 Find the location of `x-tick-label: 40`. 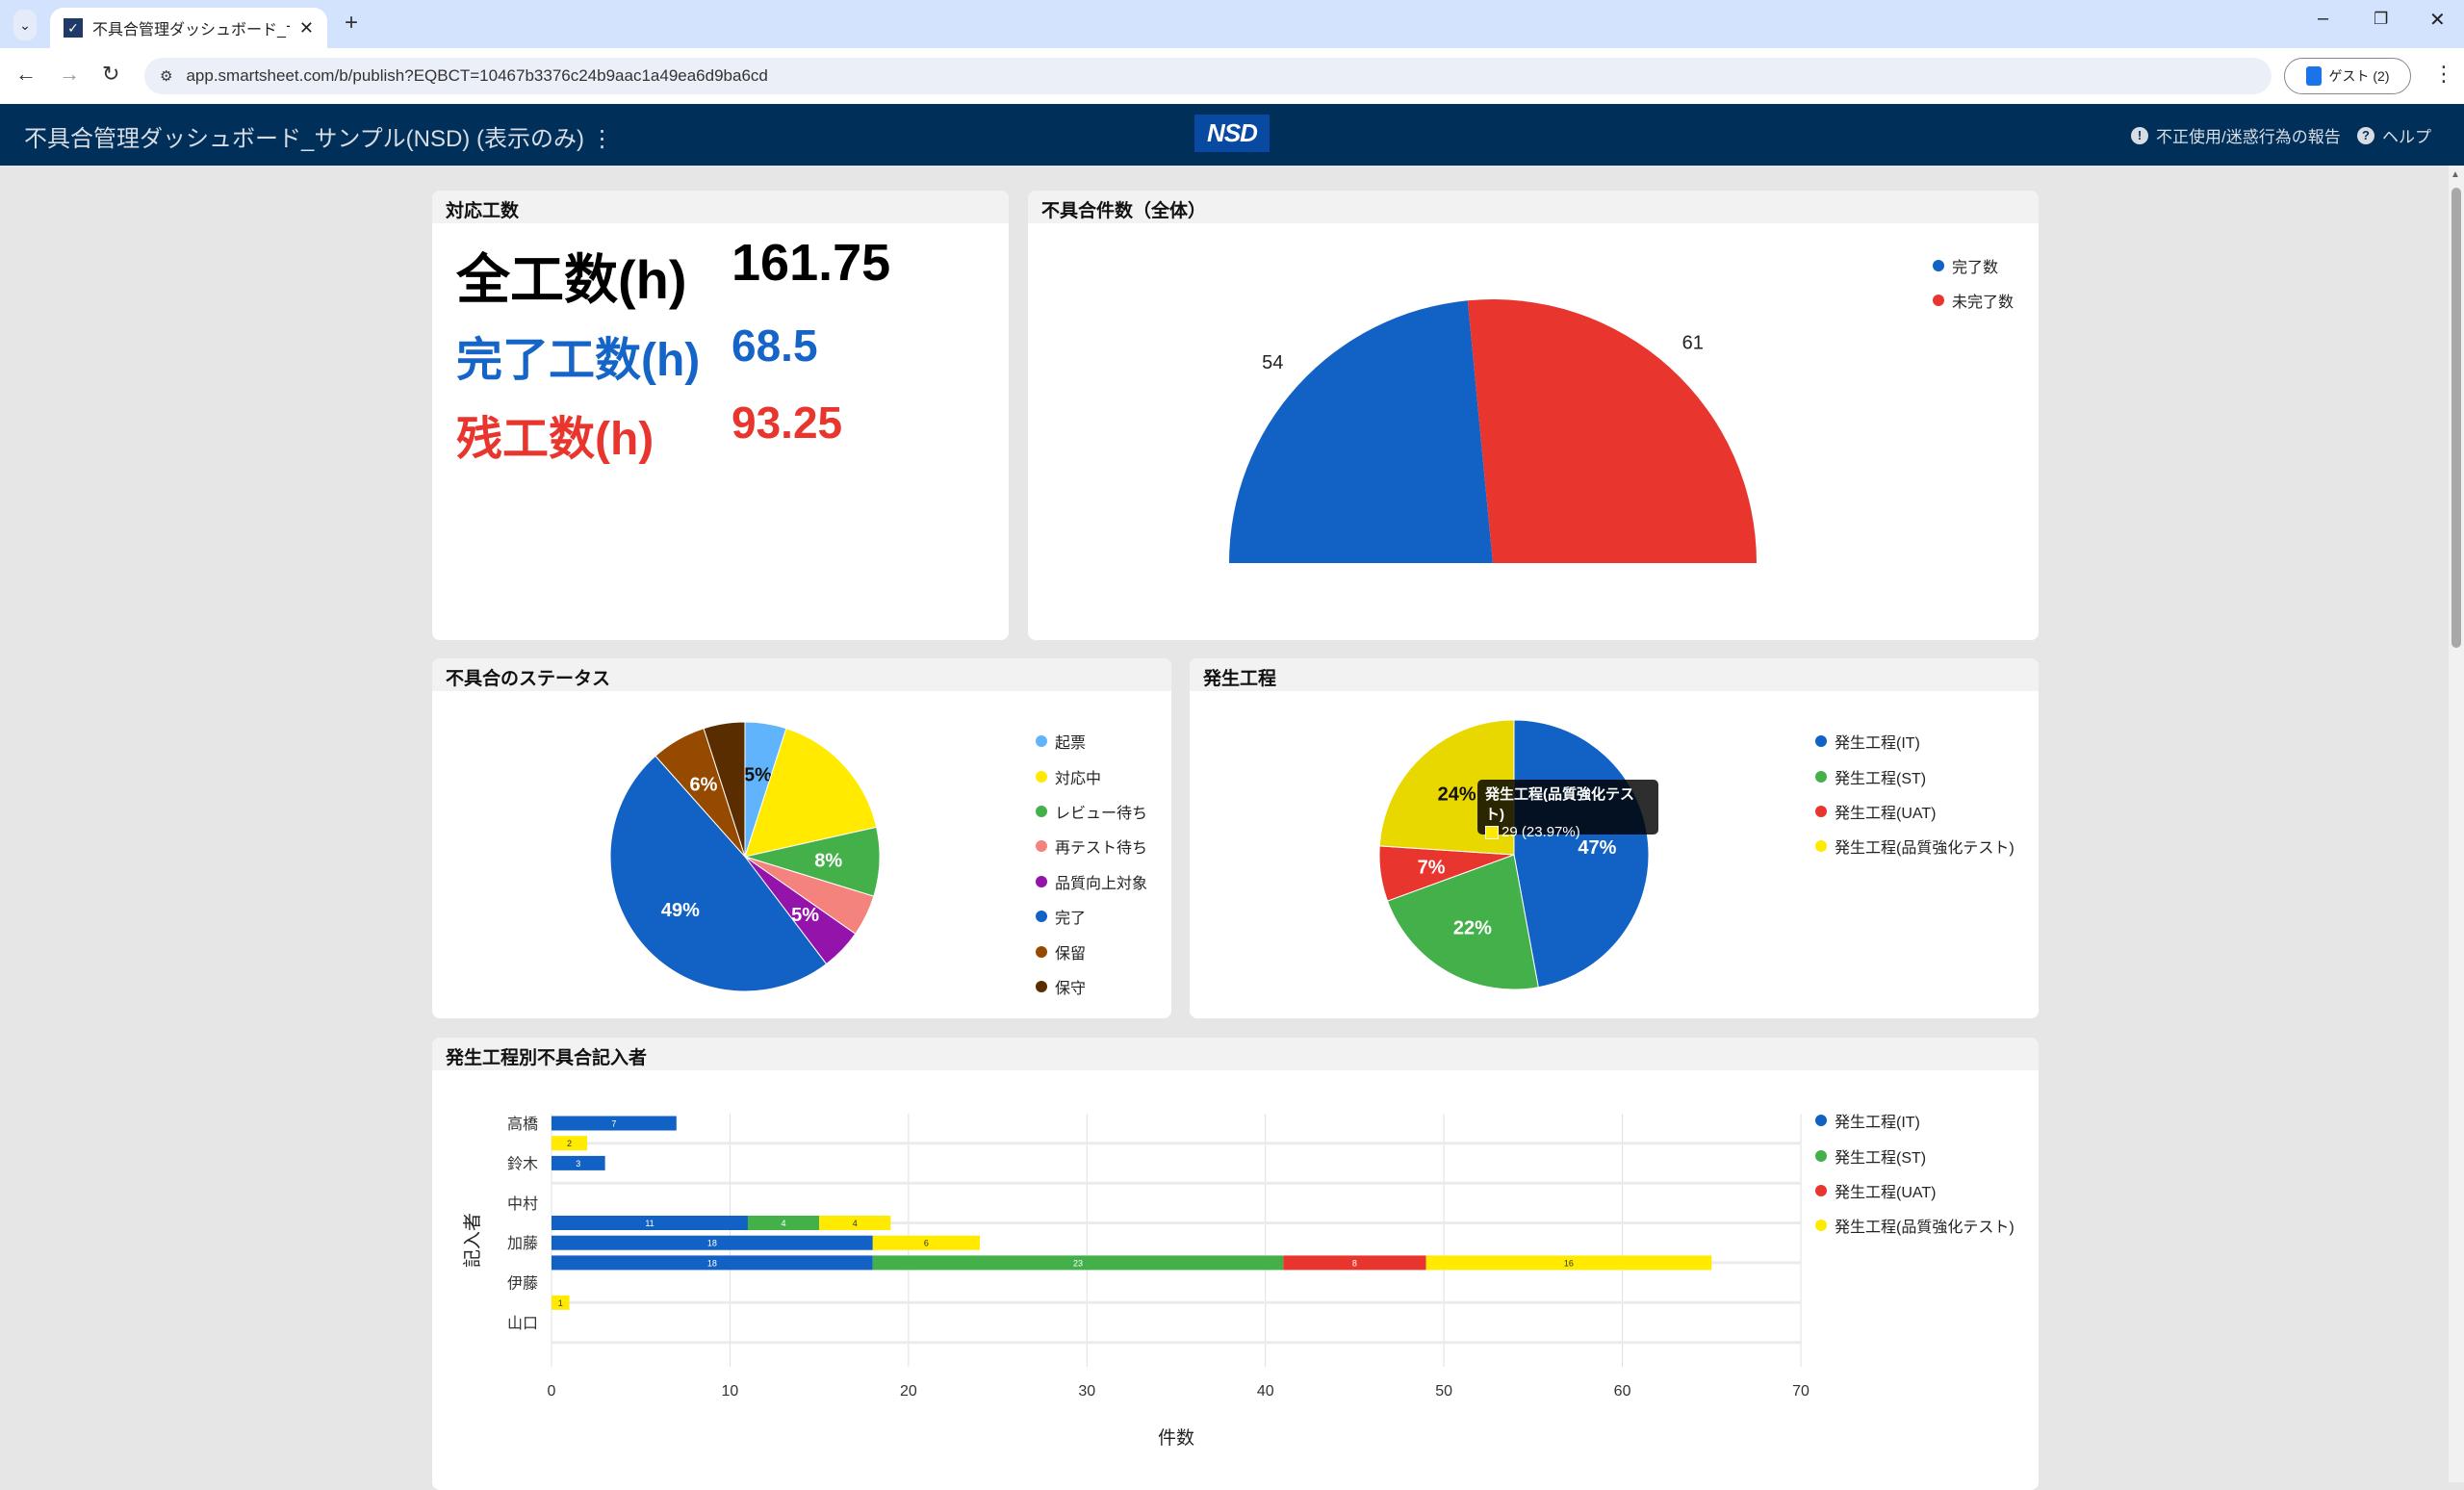

x-tick-label: 40 is located at coordinates (1265, 1391).